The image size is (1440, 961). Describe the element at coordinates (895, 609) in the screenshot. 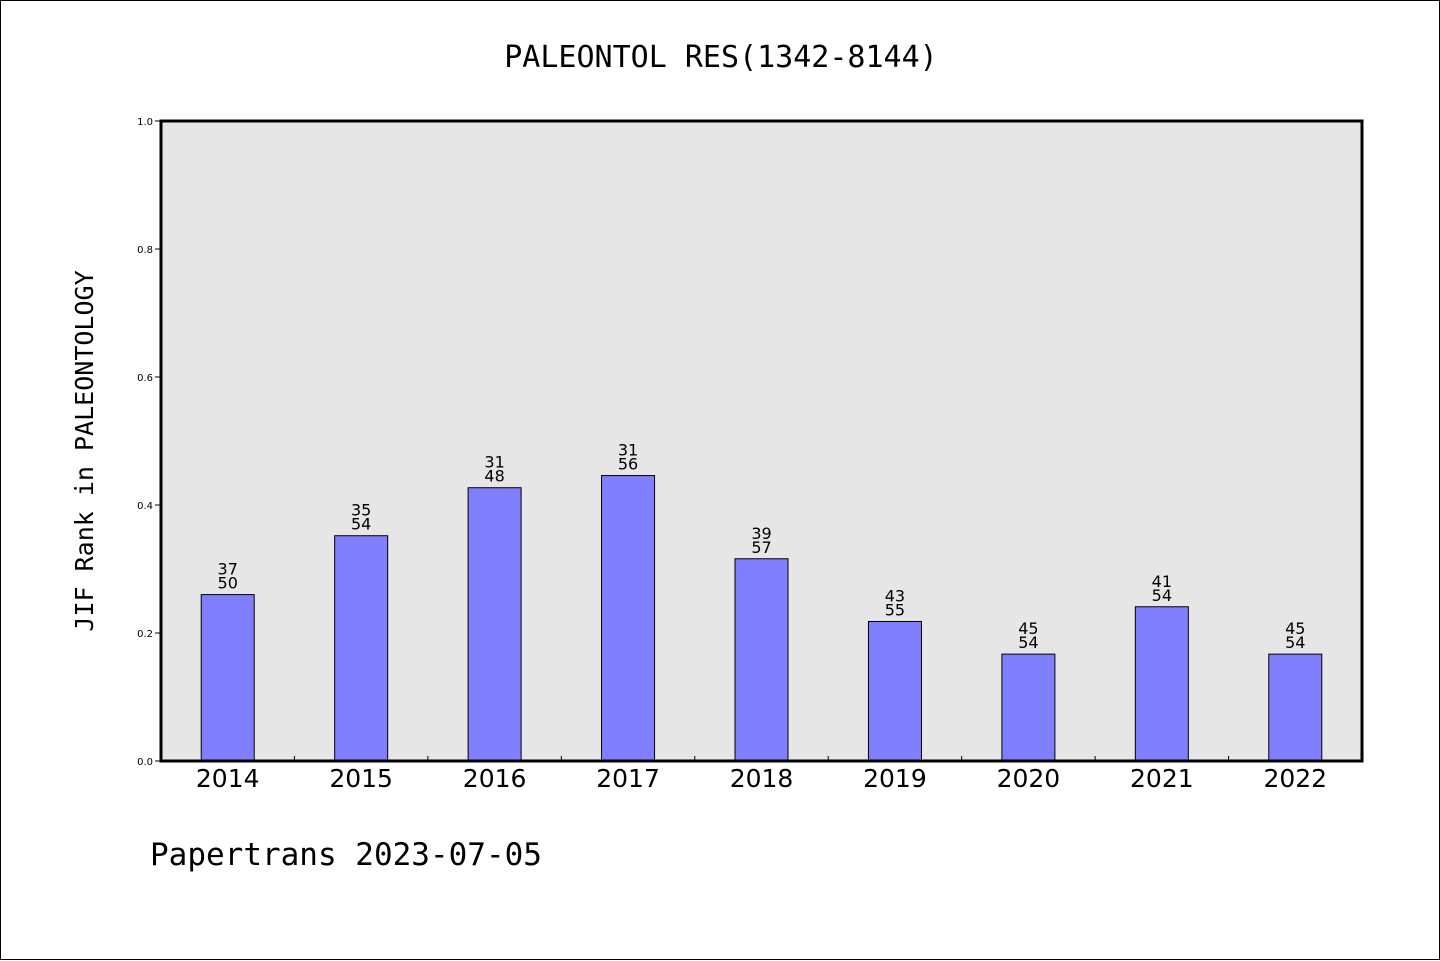

I see `bar-total-label: 55` at that location.